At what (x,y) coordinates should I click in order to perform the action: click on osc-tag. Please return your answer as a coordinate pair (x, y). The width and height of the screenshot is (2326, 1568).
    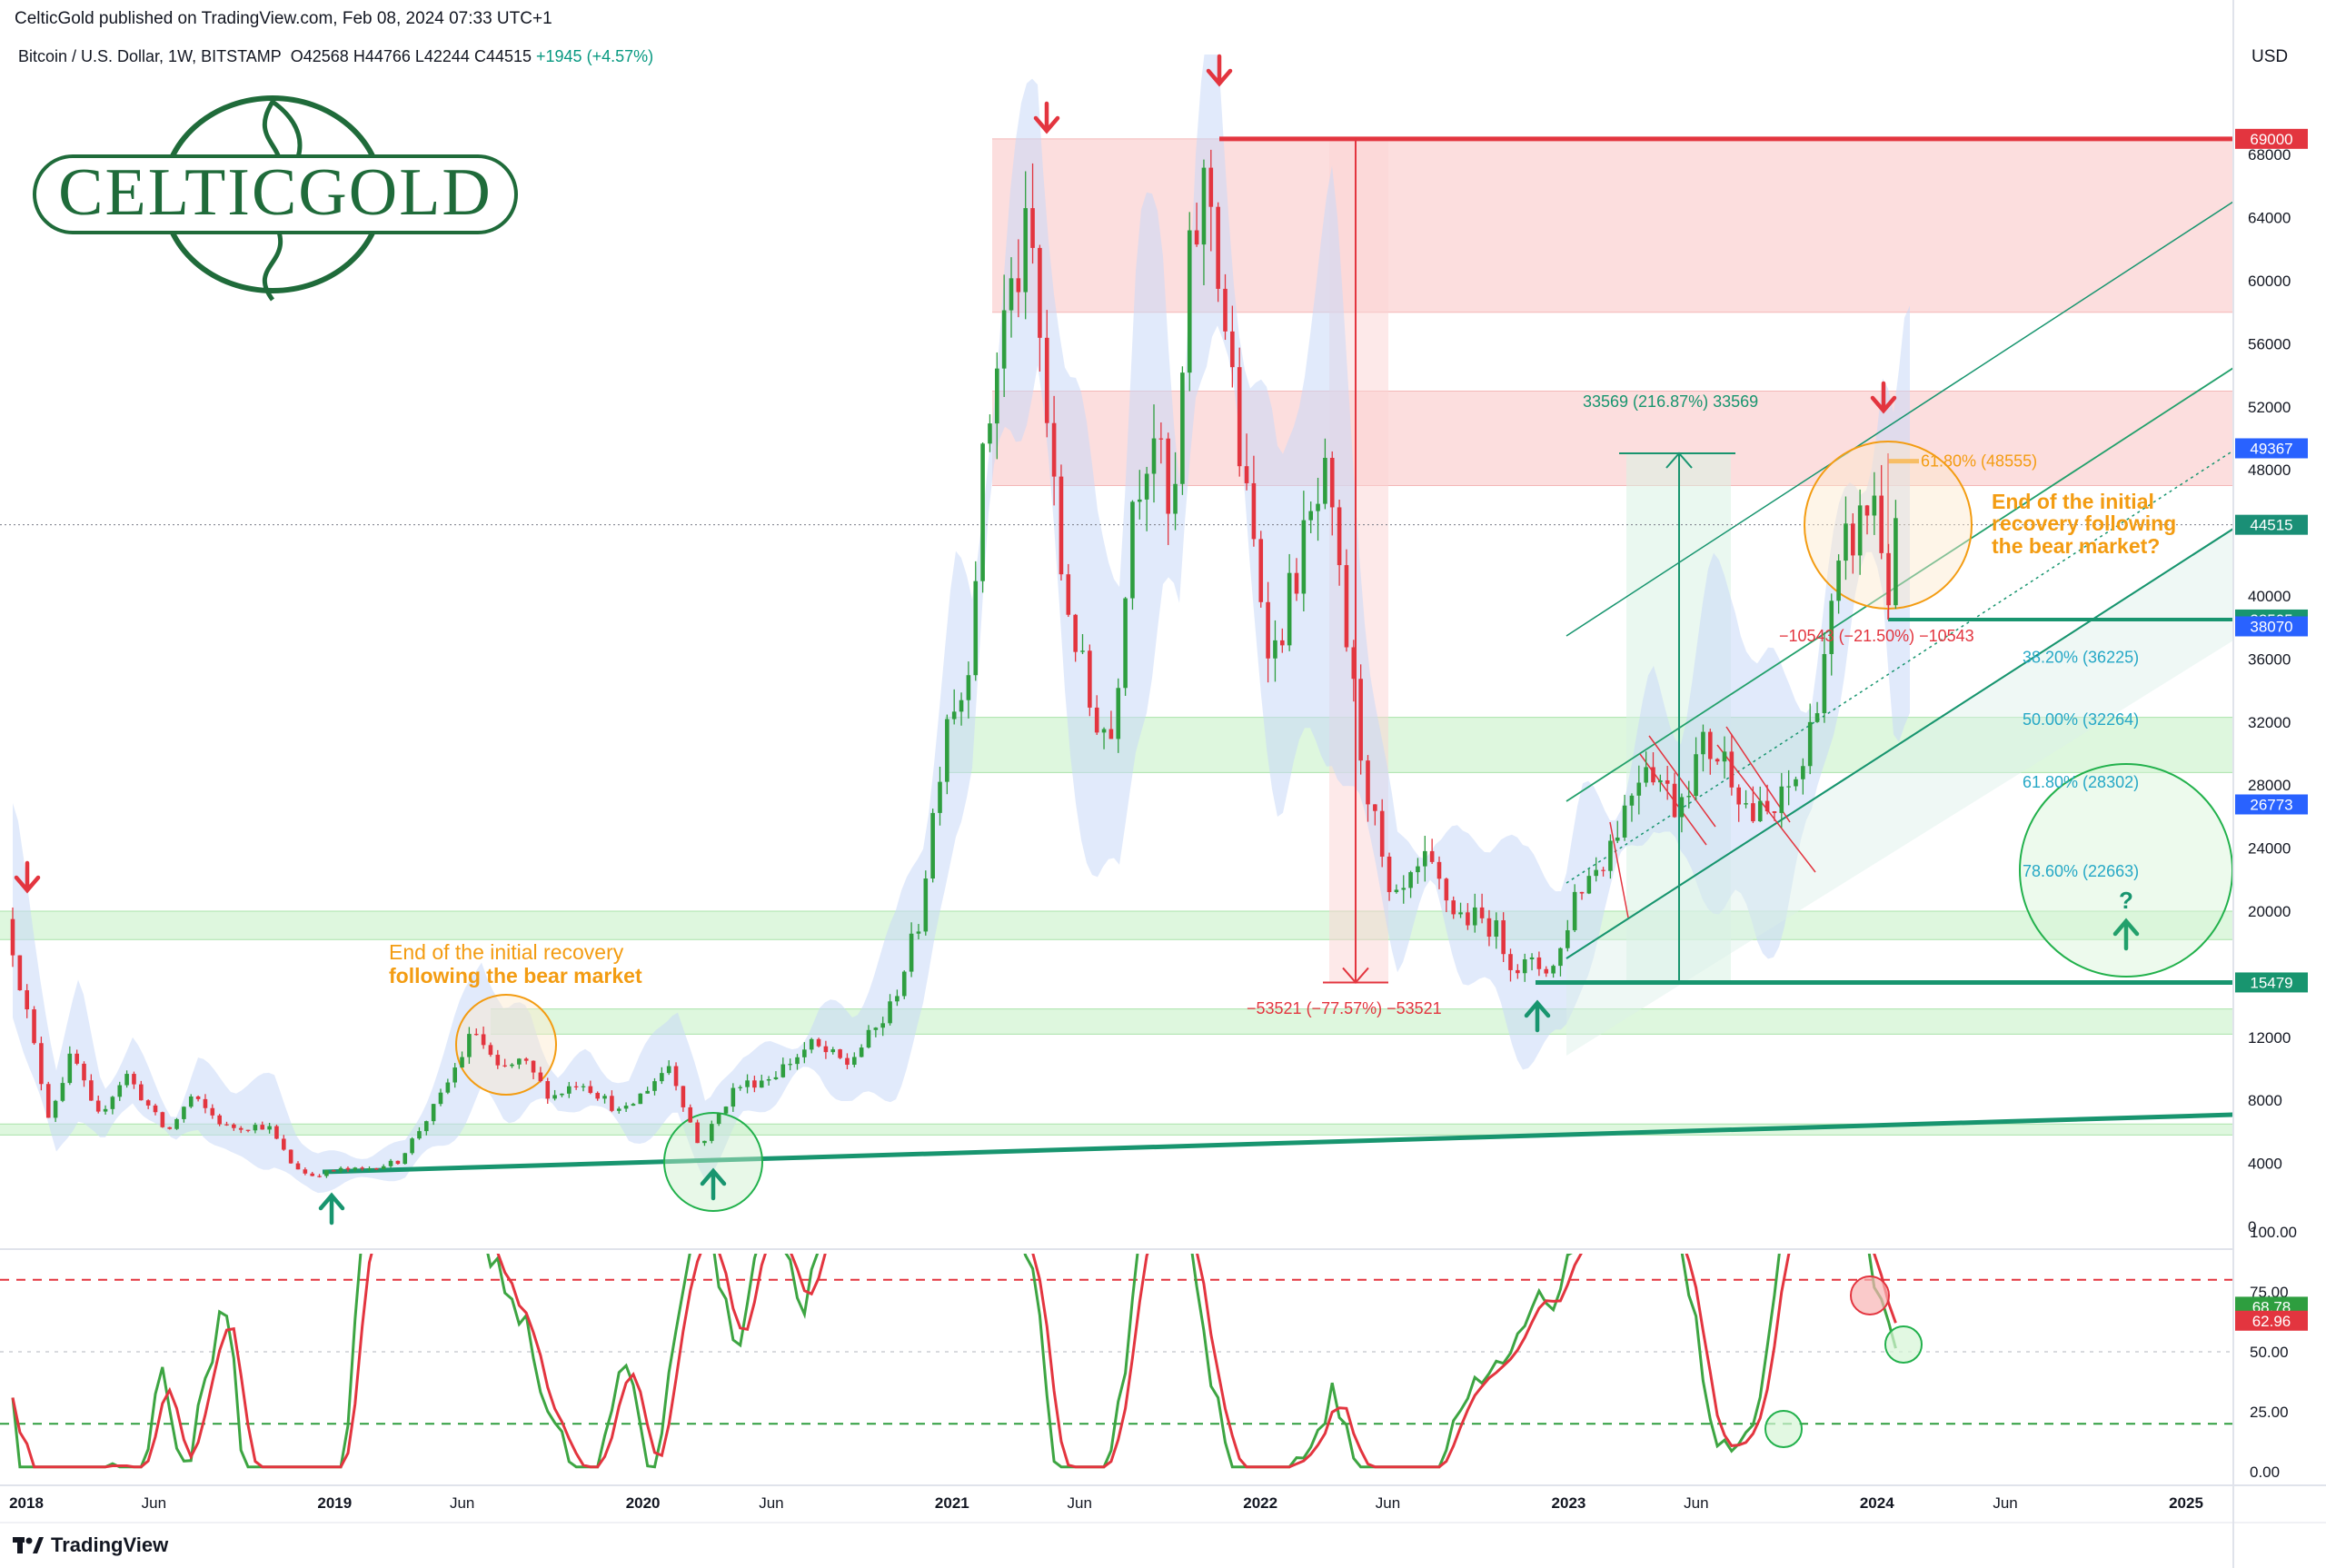
    Looking at the image, I should click on (2271, 1320).